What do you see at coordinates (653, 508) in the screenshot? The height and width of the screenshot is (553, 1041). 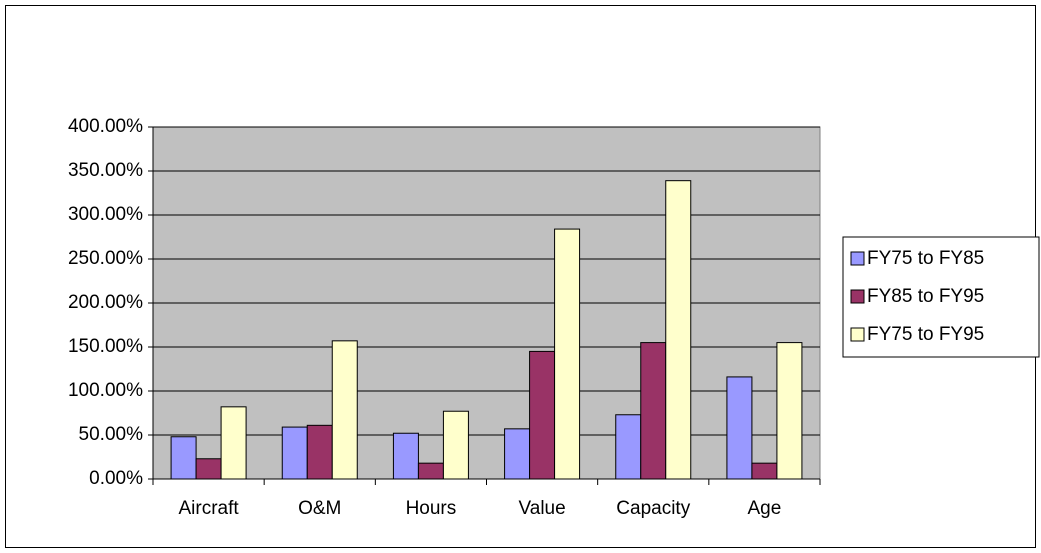 I see `x-tick-label: Capacity` at bounding box center [653, 508].